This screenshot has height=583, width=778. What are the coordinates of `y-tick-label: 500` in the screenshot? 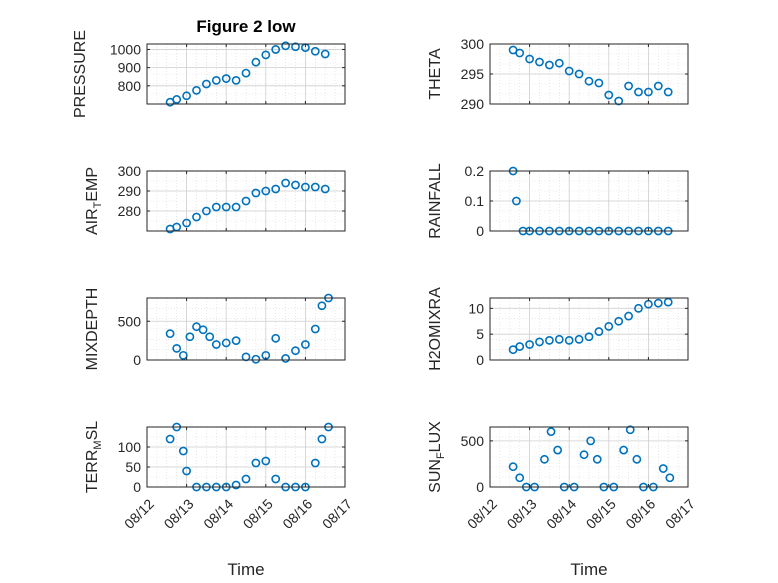 It's located at (473, 441).